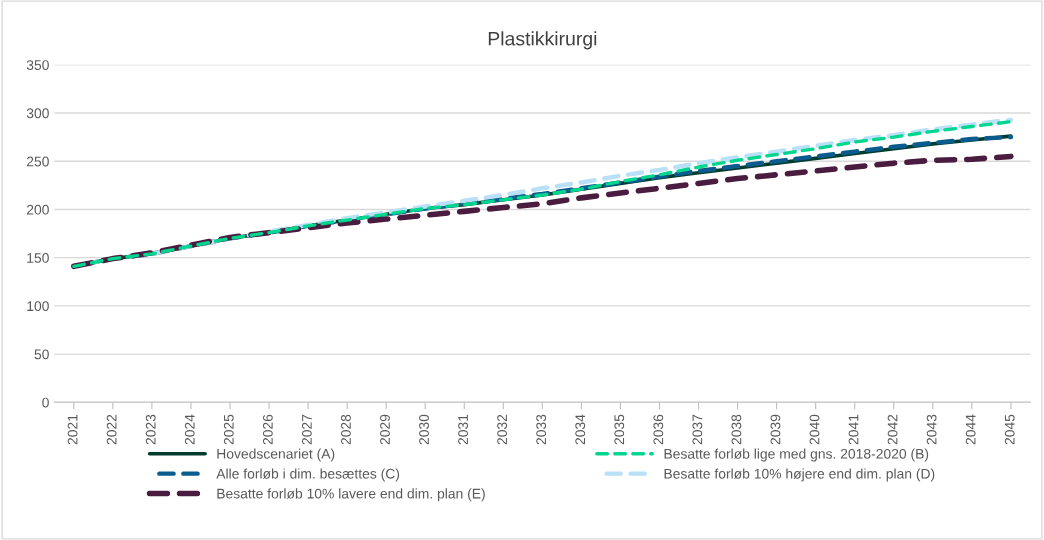  Describe the element at coordinates (228, 429) in the screenshot. I see `x-tick-label: 2025` at that location.